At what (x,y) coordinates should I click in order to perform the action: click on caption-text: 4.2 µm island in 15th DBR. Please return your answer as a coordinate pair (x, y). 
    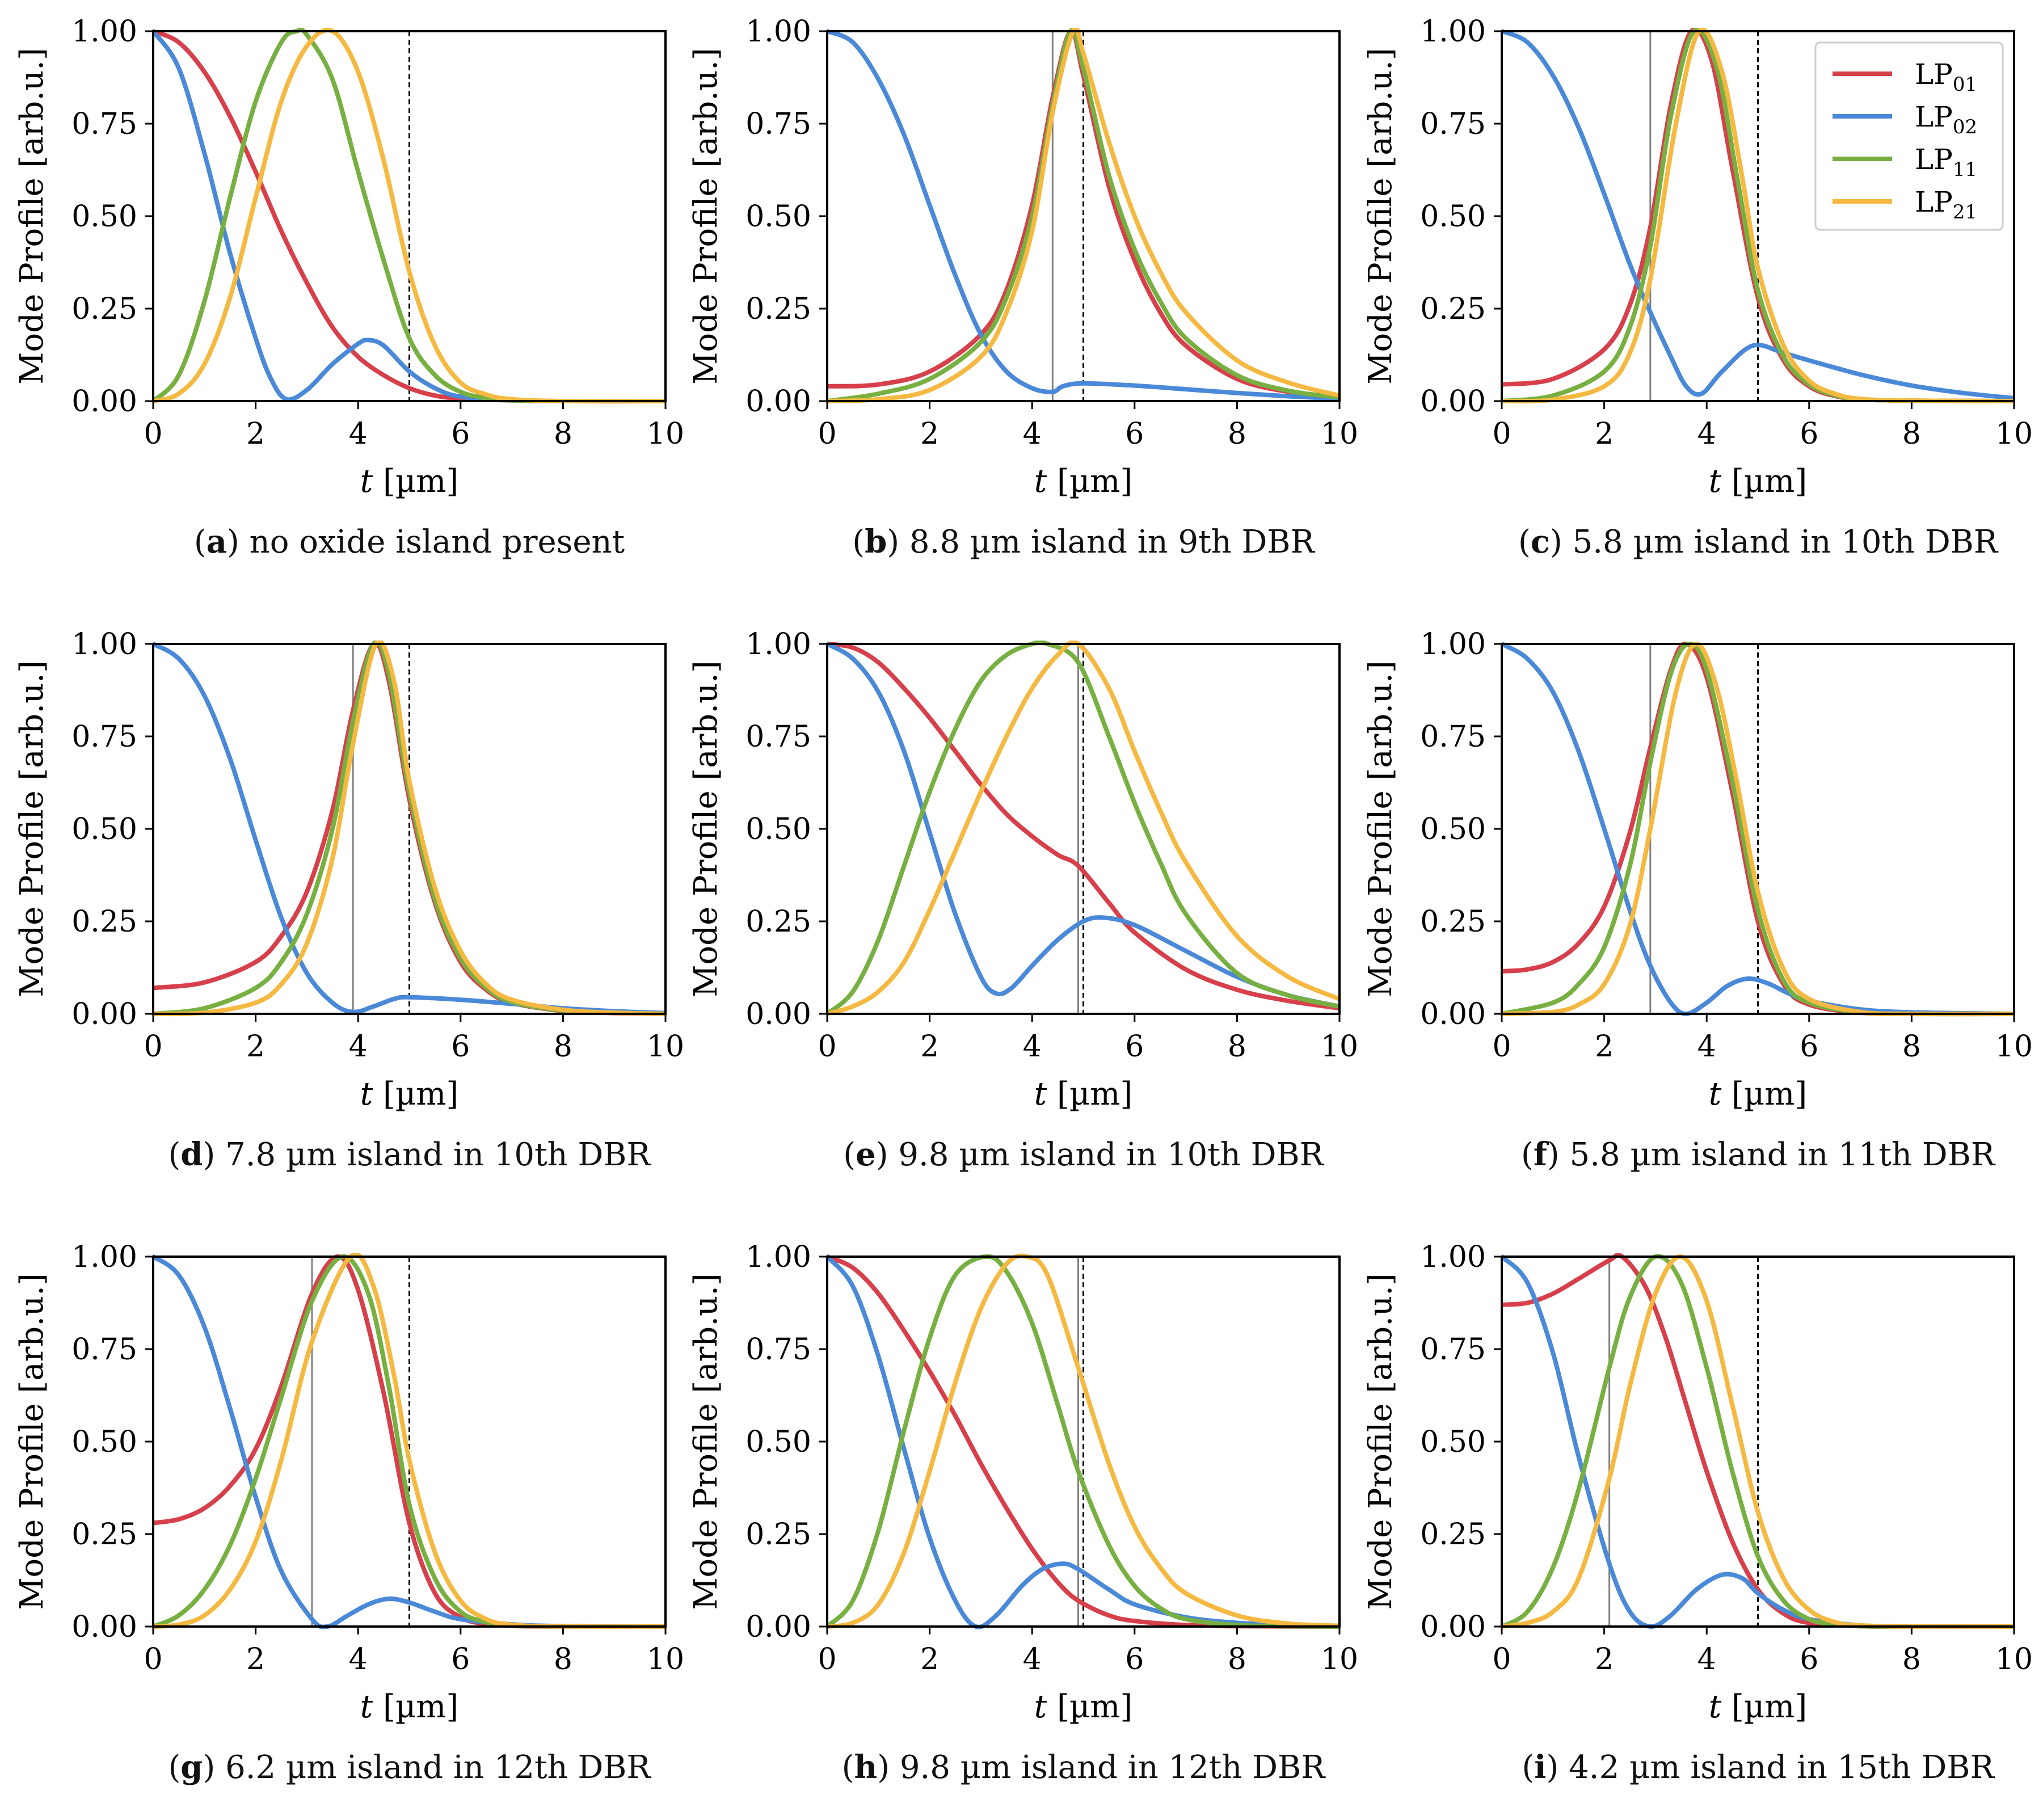
    Looking at the image, I should click on (1782, 1768).